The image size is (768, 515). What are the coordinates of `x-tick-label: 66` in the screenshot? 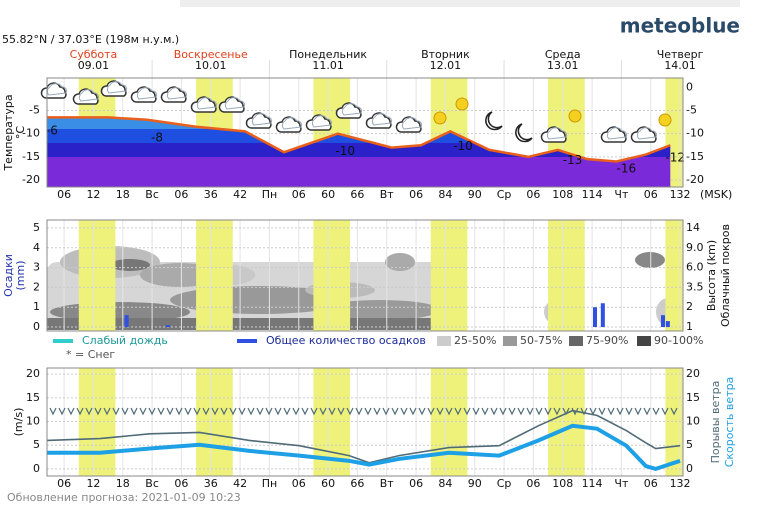 It's located at (357, 483).